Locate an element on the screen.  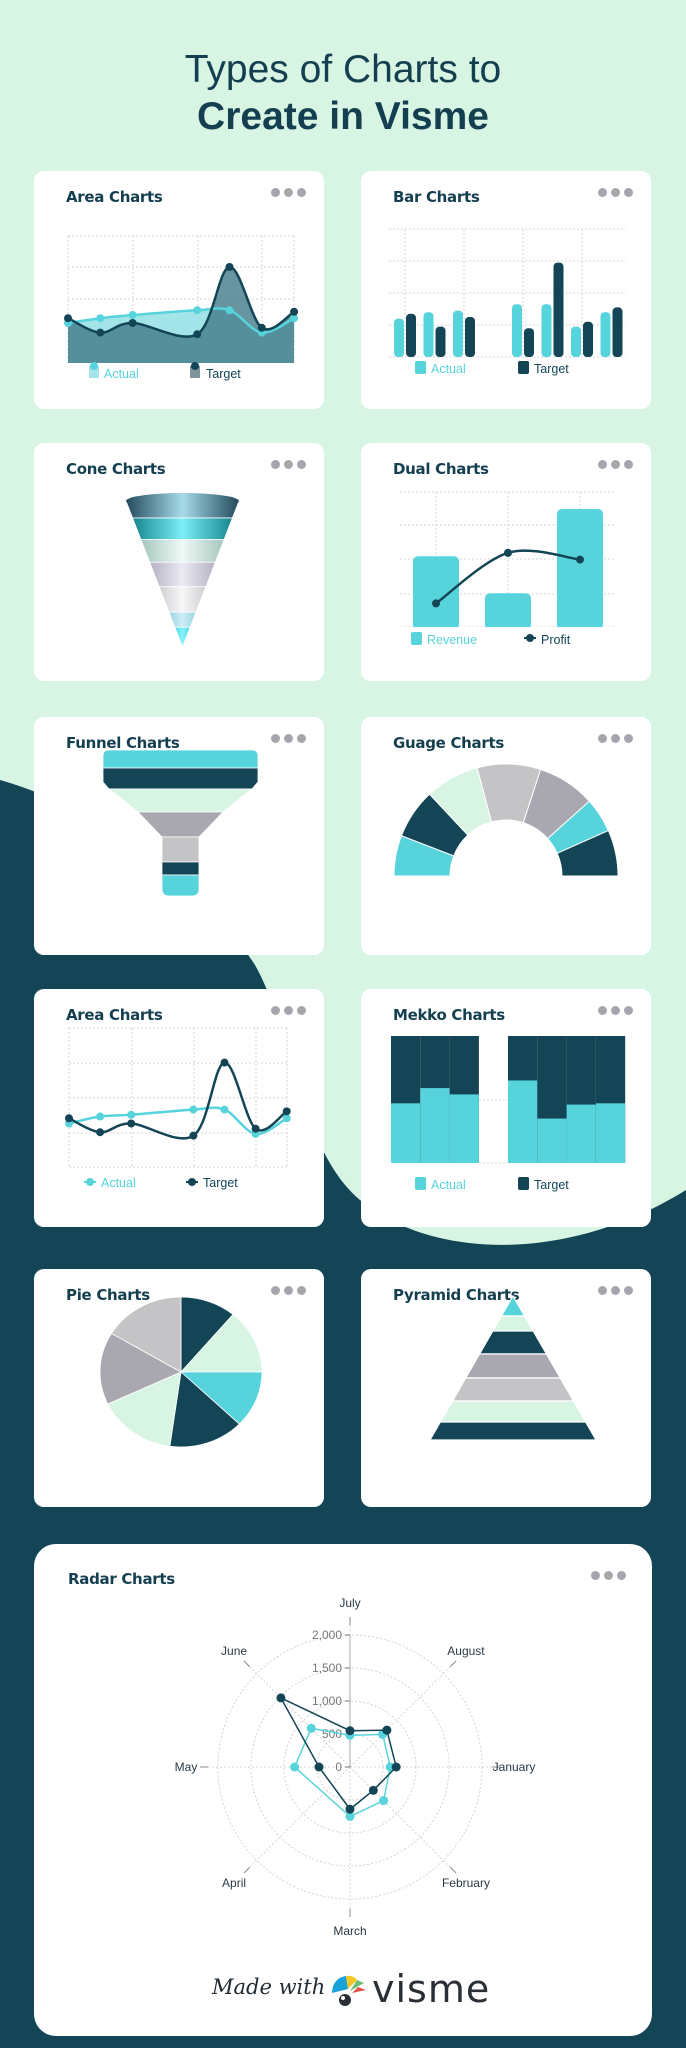
radar-series-dark-outline is located at coordinates (338, 1753).